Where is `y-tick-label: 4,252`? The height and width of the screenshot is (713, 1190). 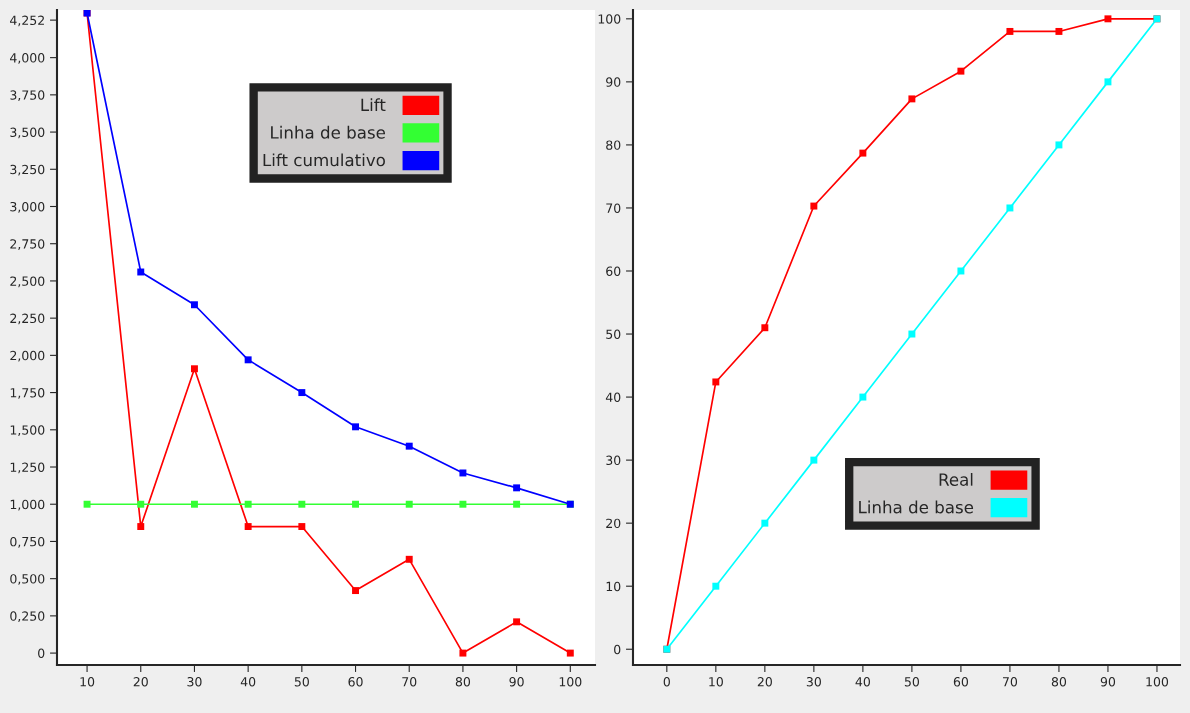
y-tick-label: 4,252 is located at coordinates (27, 21).